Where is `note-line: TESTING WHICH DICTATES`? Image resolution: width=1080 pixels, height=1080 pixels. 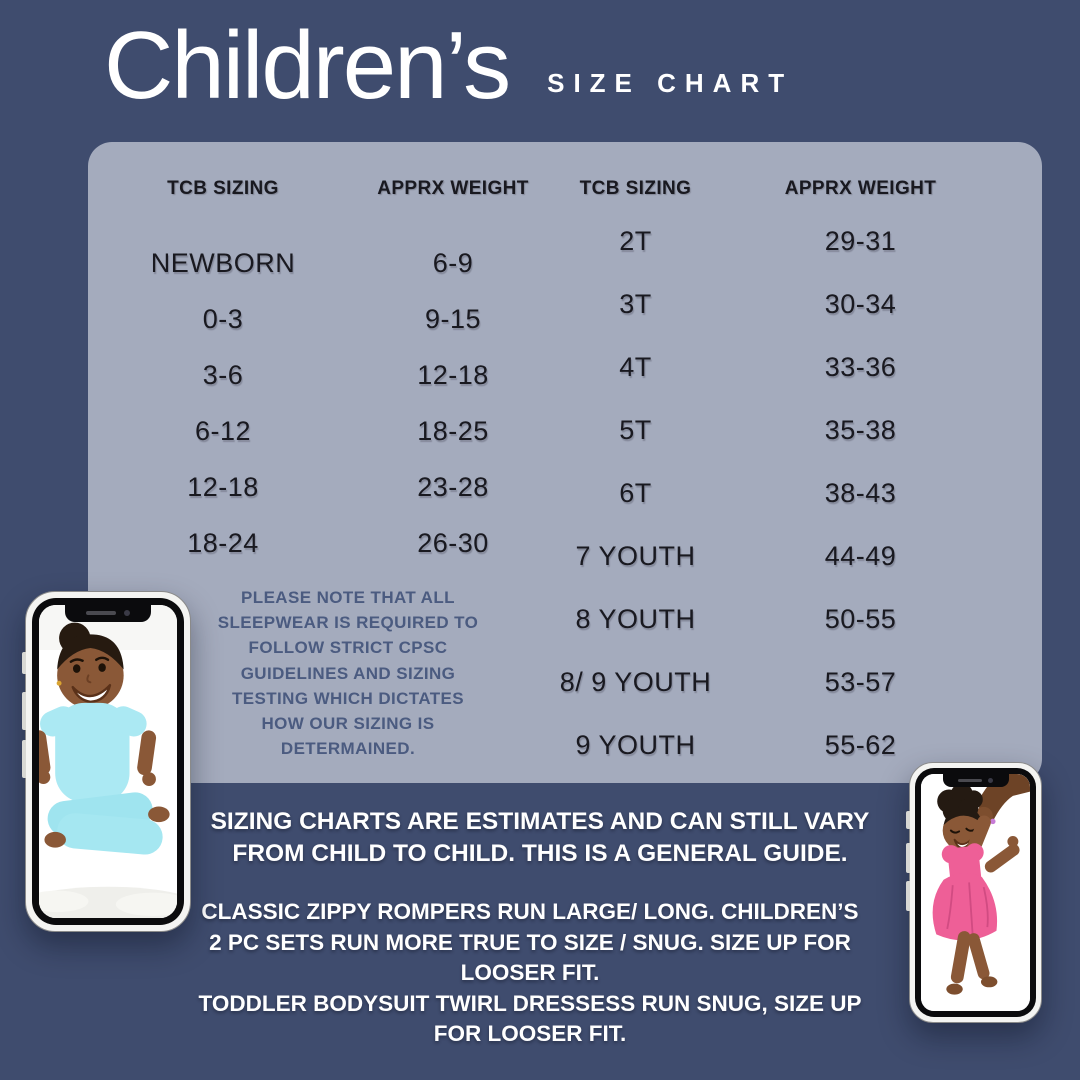
note-line: TESTING WHICH DICTATES is located at coordinates (348, 698).